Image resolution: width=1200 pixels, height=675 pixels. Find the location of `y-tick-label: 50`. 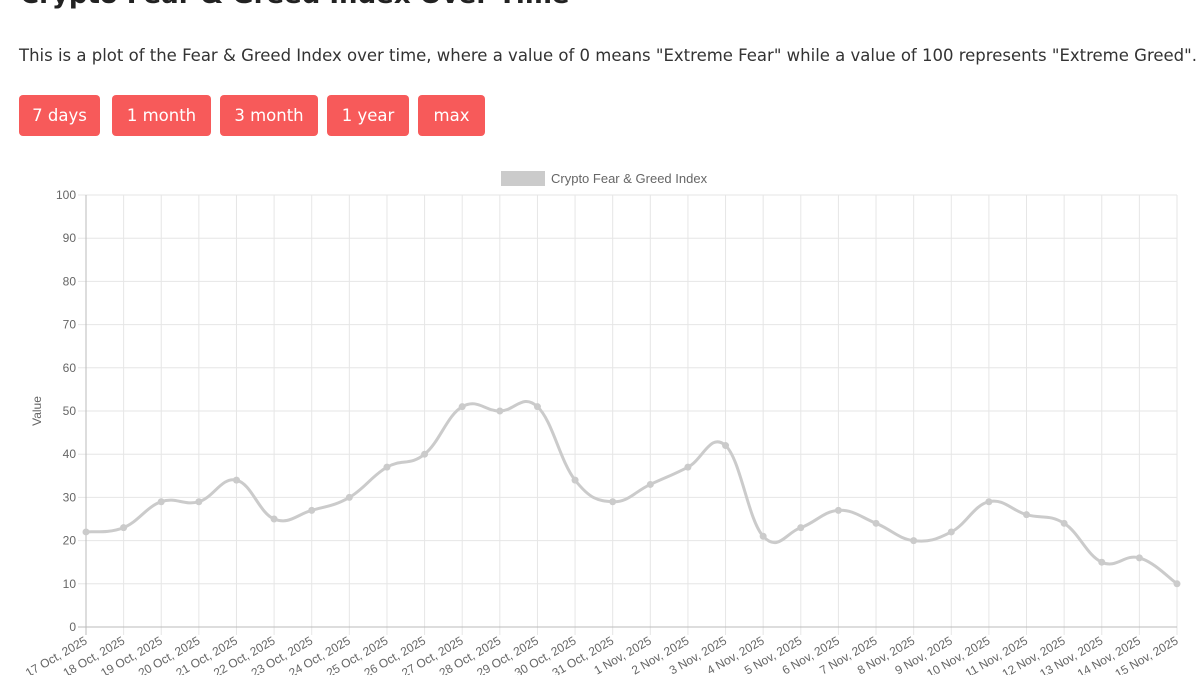

y-tick-label: 50 is located at coordinates (70, 411).